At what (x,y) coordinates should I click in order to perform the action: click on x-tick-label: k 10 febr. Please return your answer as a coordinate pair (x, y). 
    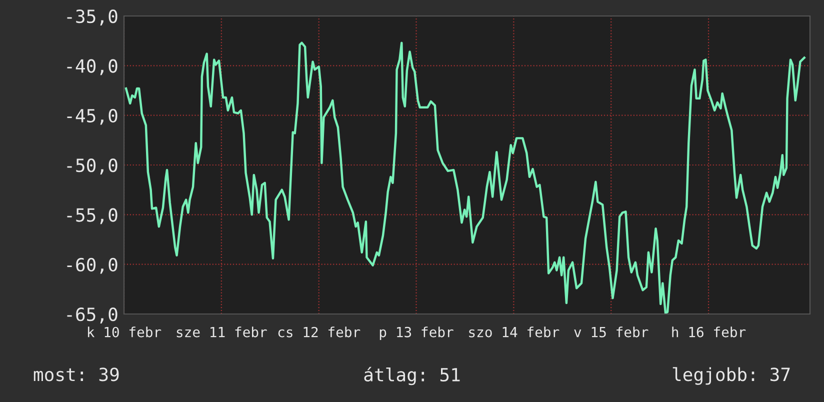
    Looking at the image, I should click on (125, 332).